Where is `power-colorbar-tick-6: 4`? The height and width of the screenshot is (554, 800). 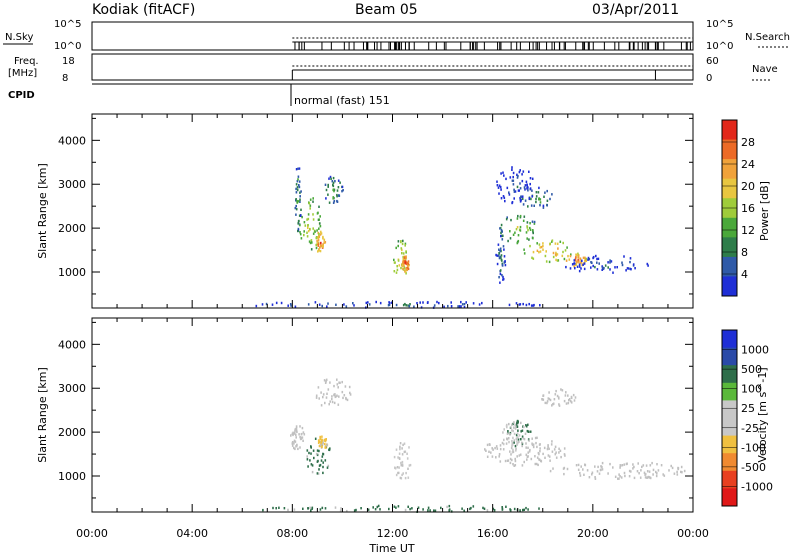
power-colorbar-tick-6: 4 is located at coordinates (744, 274).